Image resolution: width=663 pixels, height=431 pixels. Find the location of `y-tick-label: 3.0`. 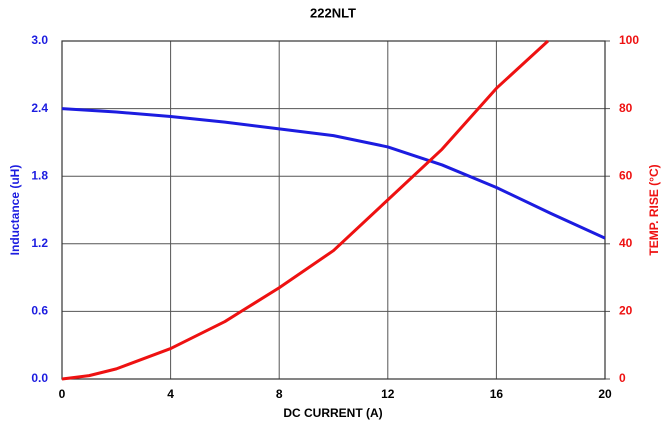

y-tick-label: 3.0 is located at coordinates (39, 40).